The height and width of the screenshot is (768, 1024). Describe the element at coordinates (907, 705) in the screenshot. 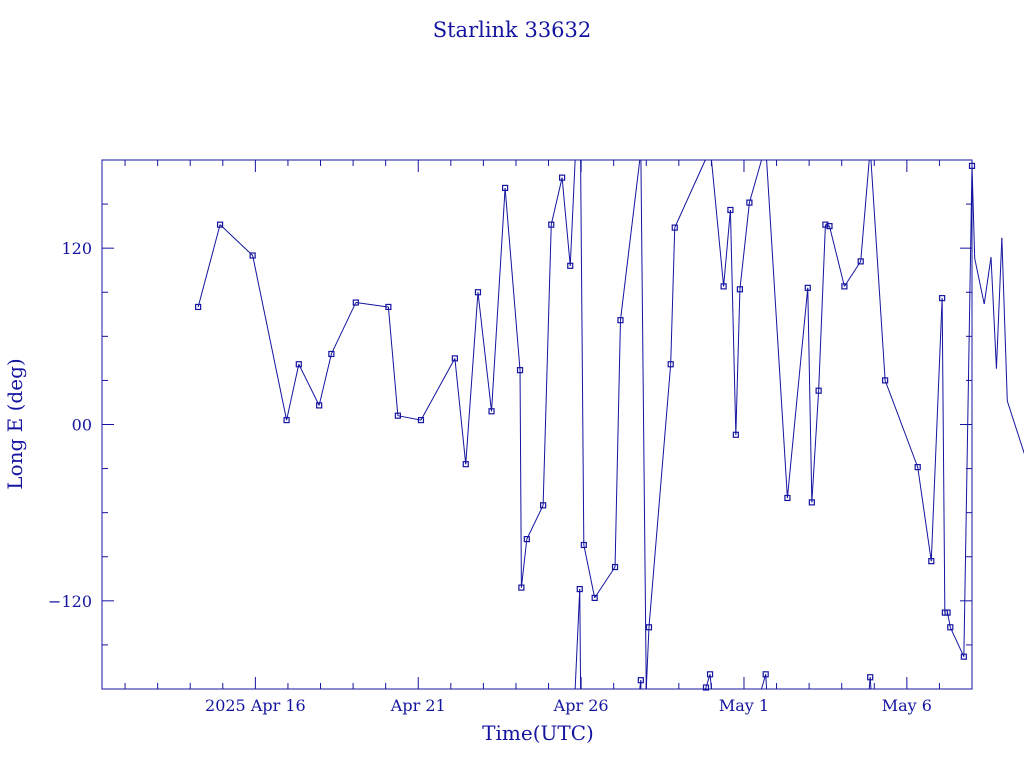

I see `x-tick-label: May 6` at that location.